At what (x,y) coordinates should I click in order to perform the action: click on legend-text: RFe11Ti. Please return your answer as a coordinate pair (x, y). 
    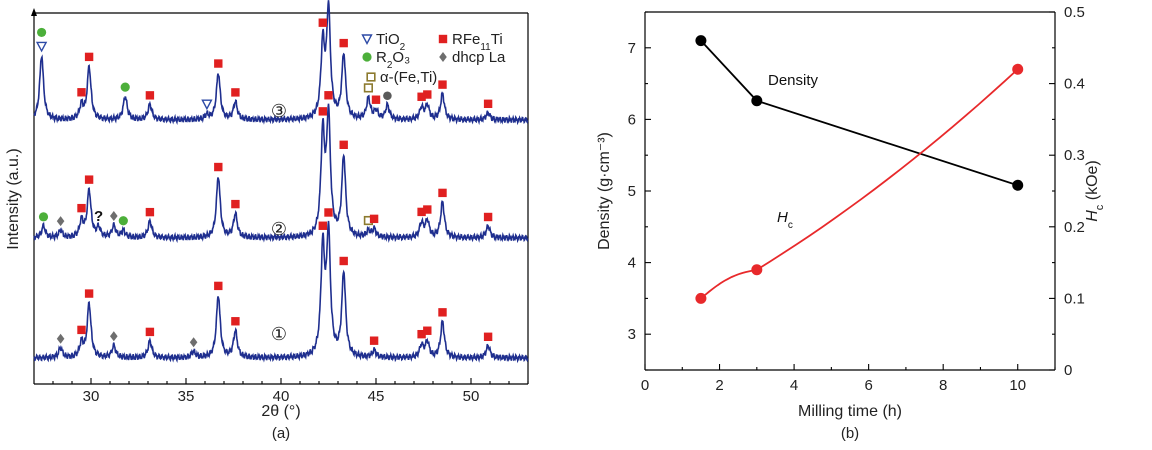
    Looking at the image, I should click on (477, 42).